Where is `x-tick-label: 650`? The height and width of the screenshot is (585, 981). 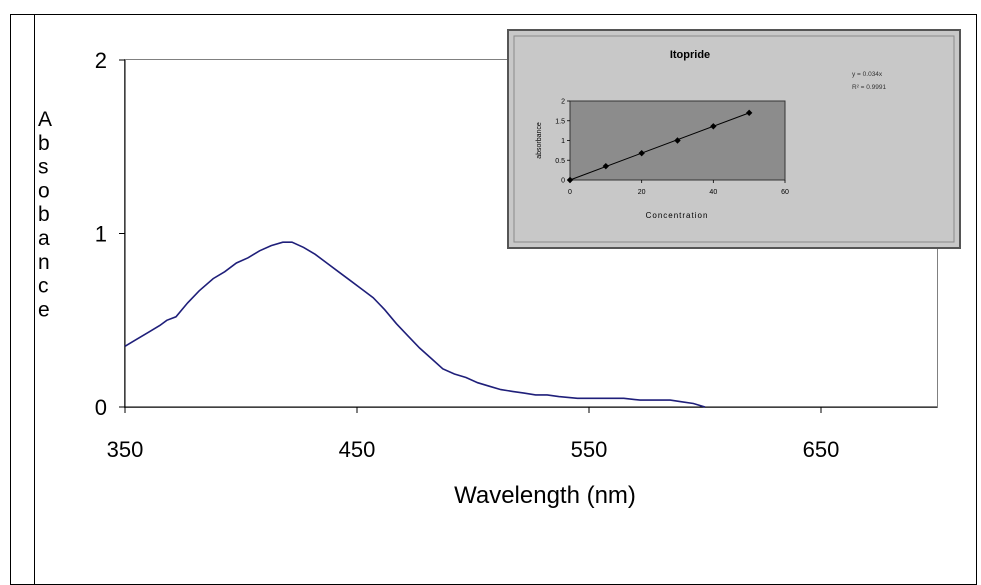
x-tick-label: 650 is located at coordinates (821, 449).